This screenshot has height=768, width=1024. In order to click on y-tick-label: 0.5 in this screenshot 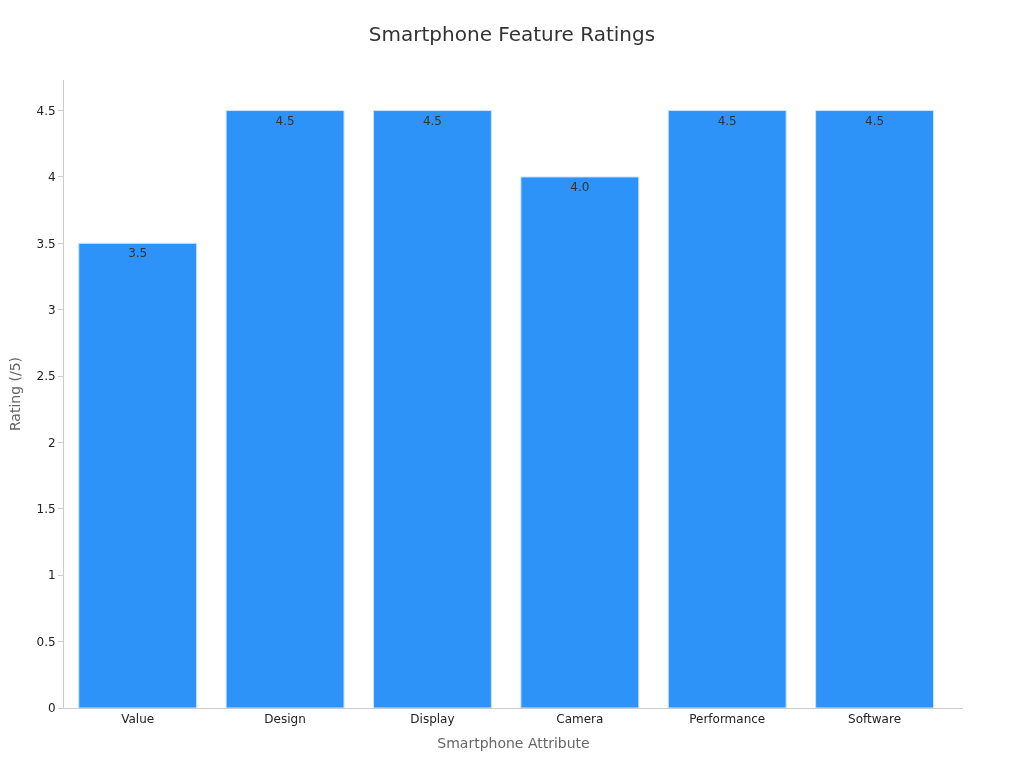, I will do `click(46, 641)`.